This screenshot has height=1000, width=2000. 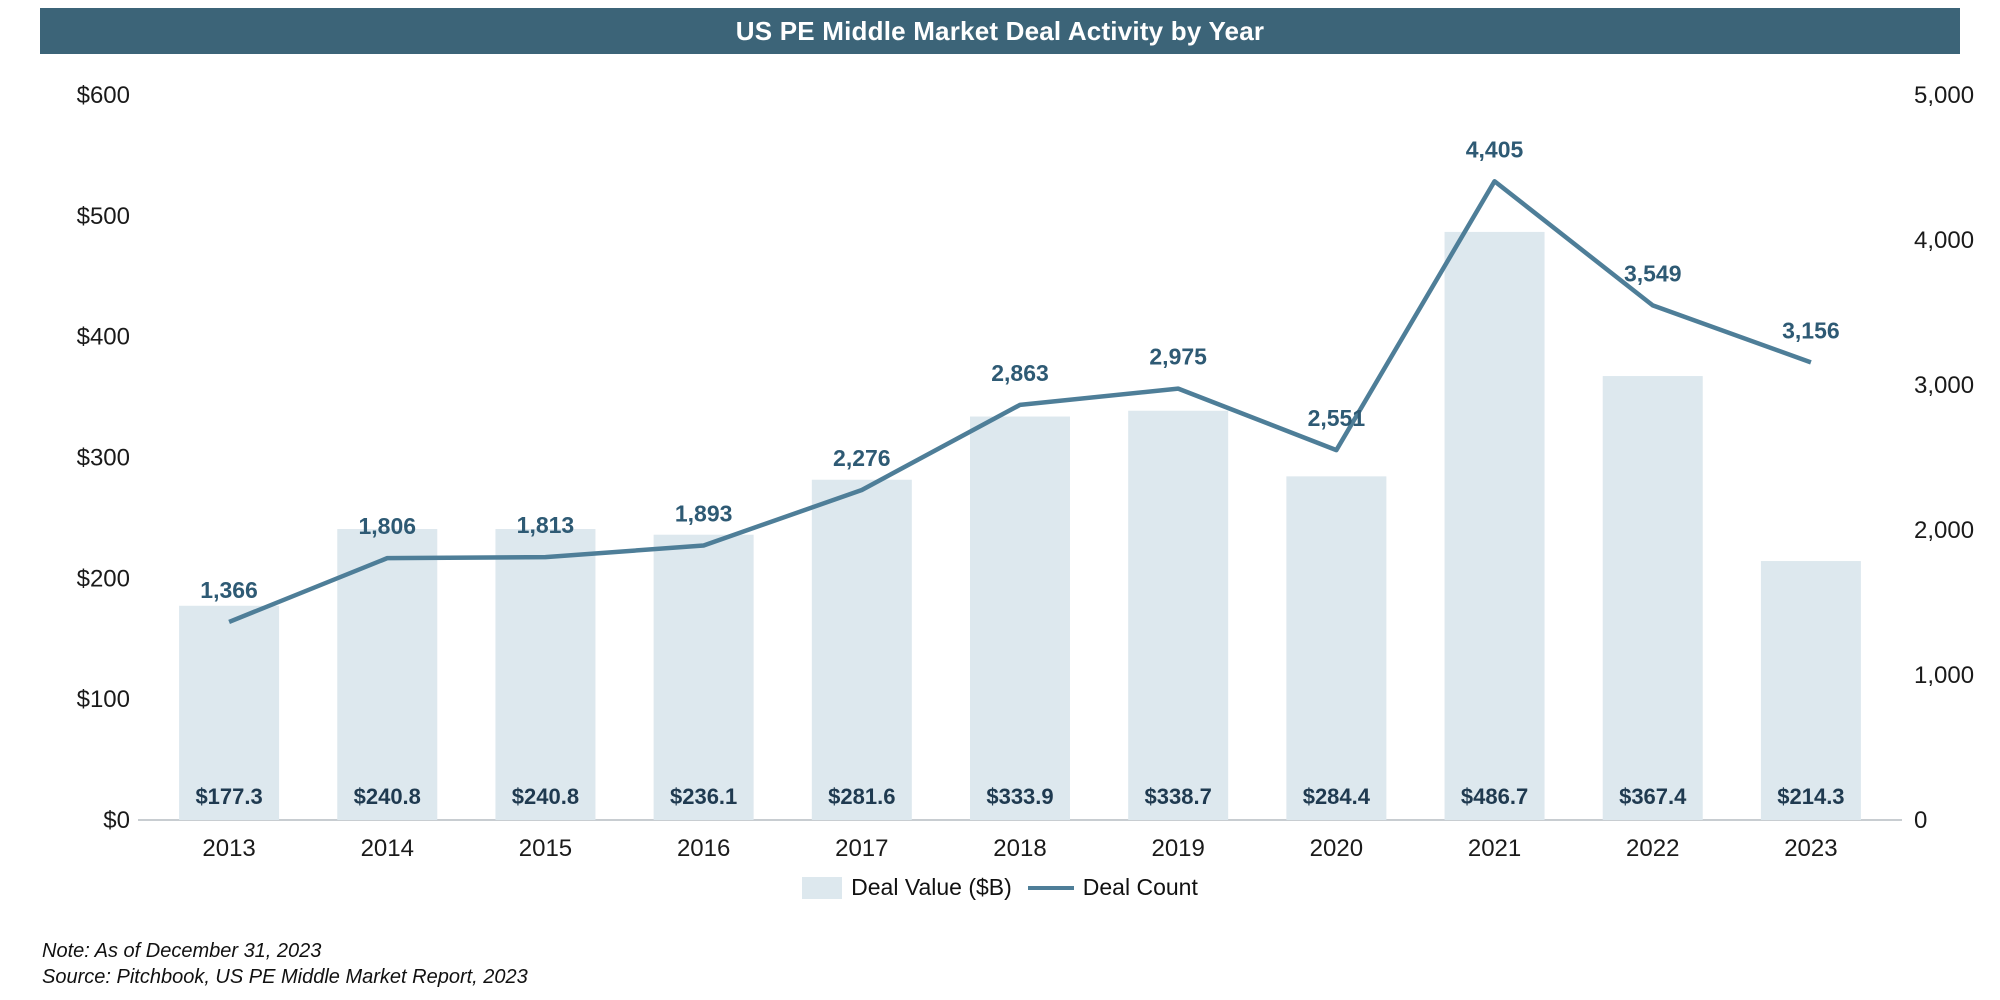 What do you see at coordinates (228, 796) in the screenshot?
I see `deal-value-label: $177.3` at bounding box center [228, 796].